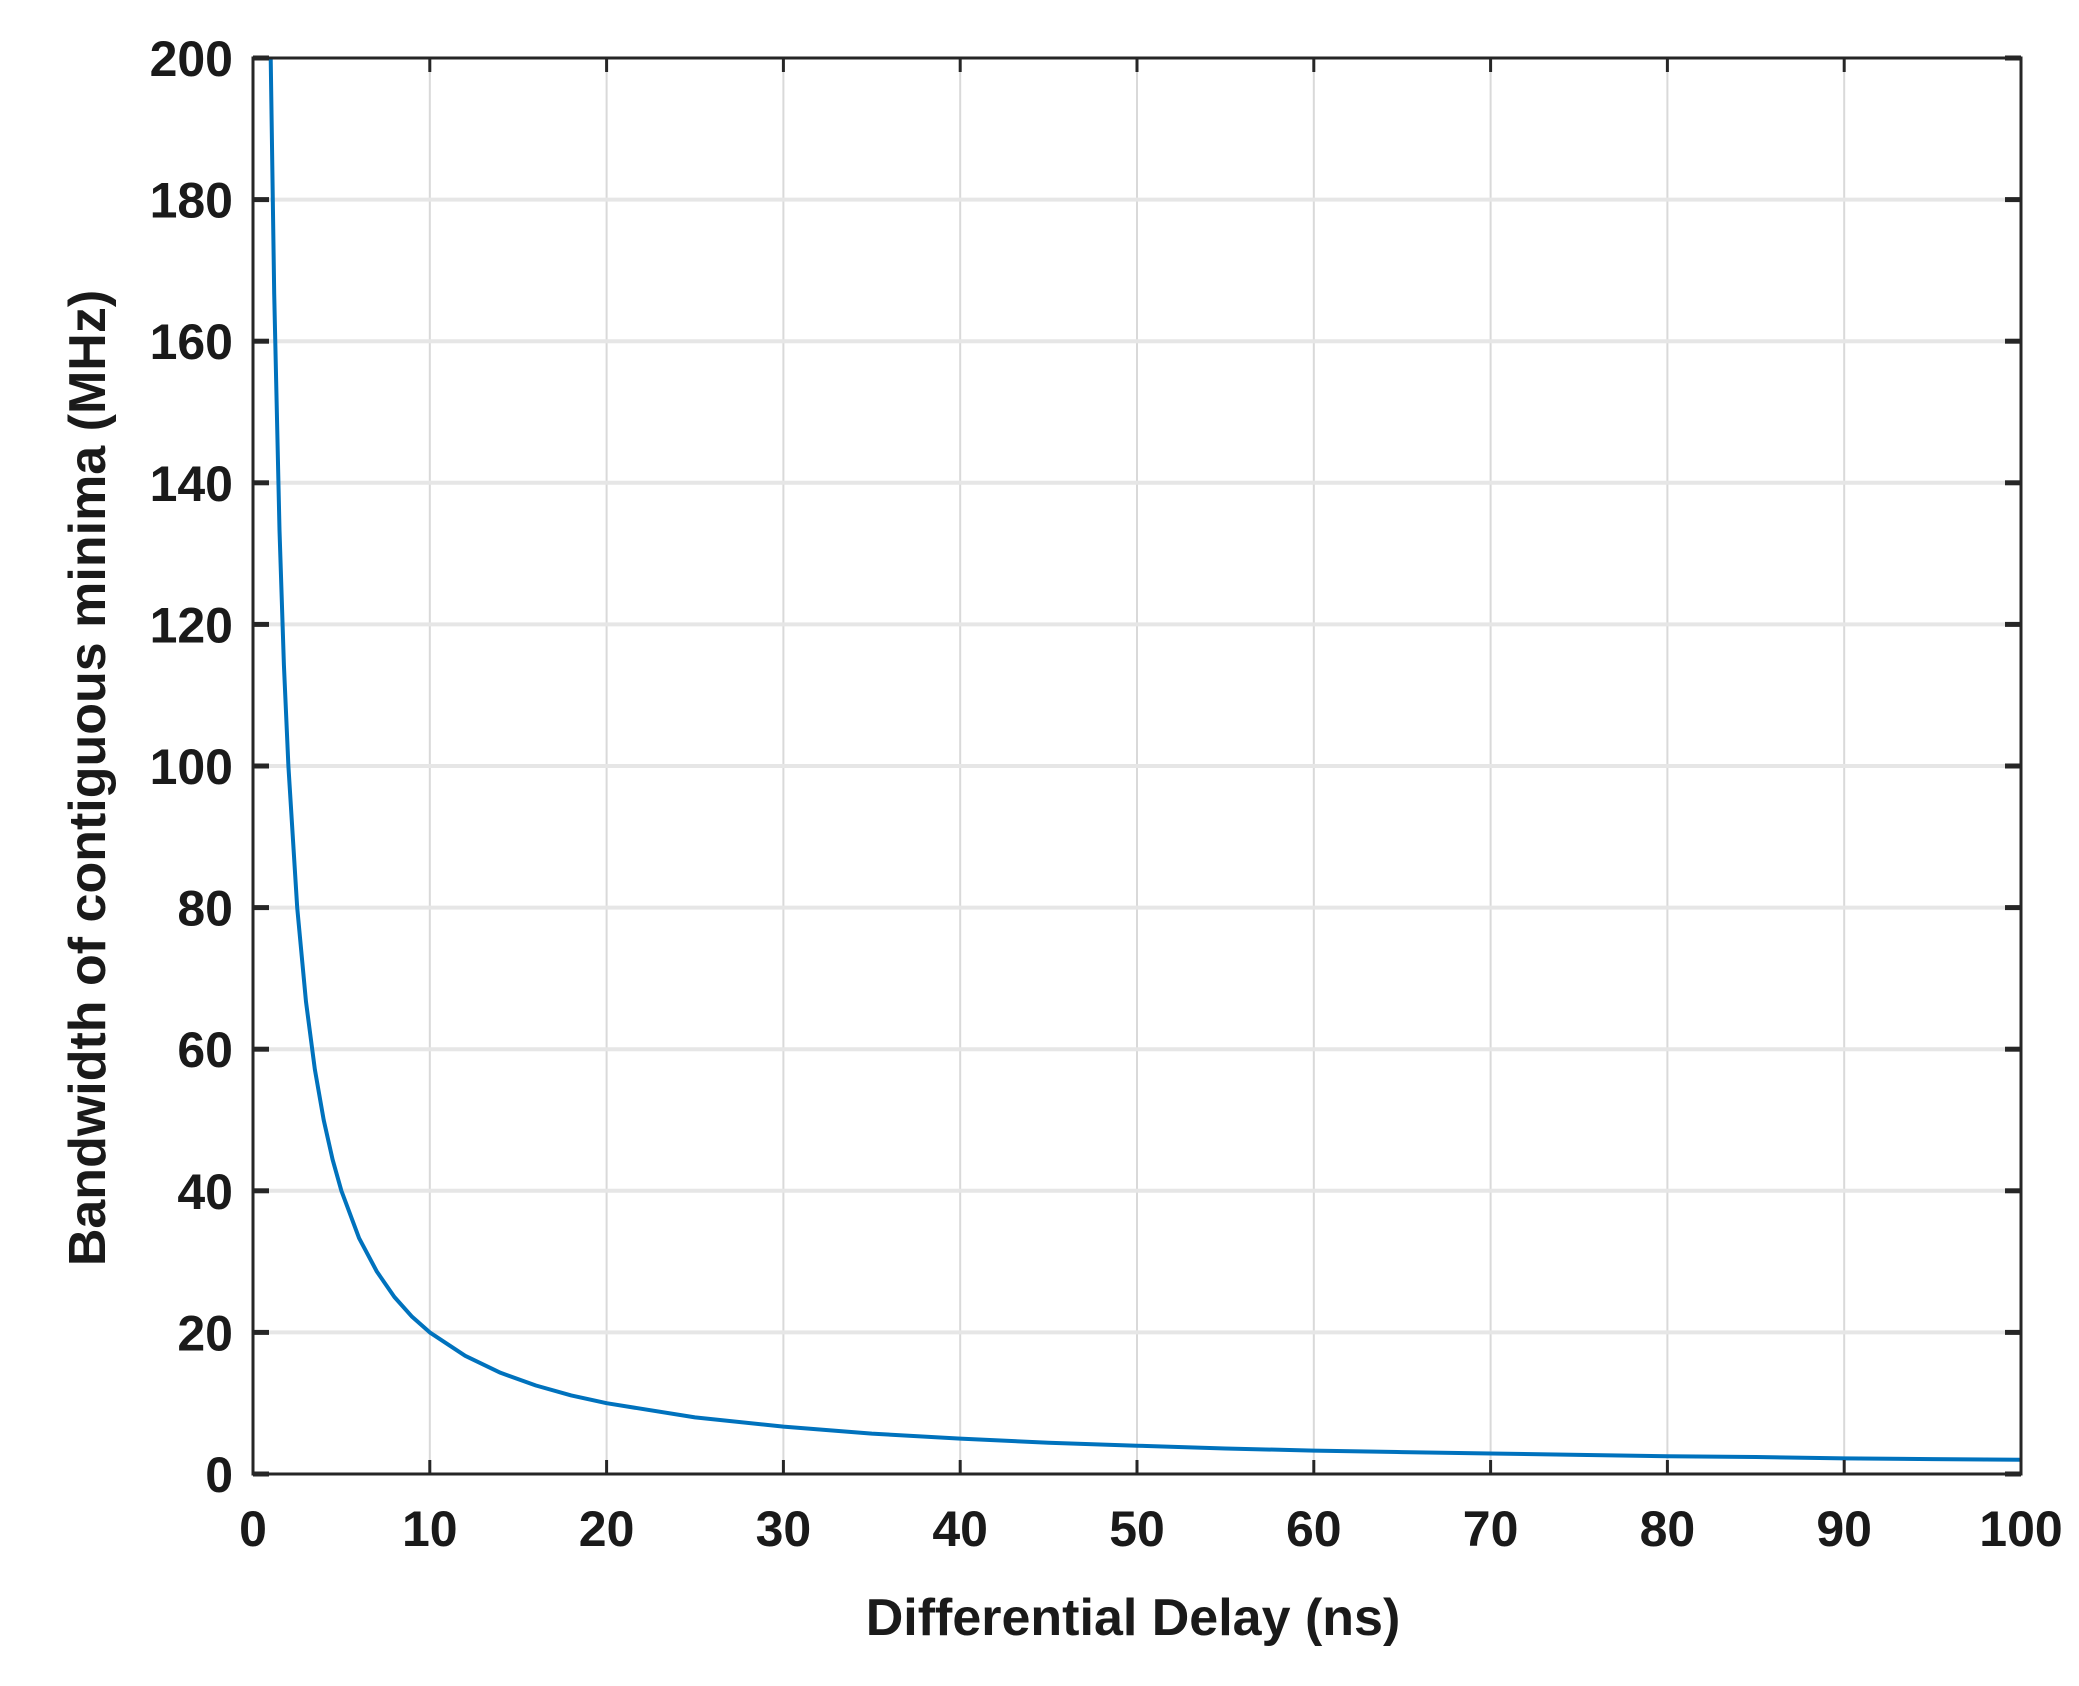 Image resolution: width=2079 pixels, height=1686 pixels. I want to click on x-tick-label: 70, so click(1491, 1529).